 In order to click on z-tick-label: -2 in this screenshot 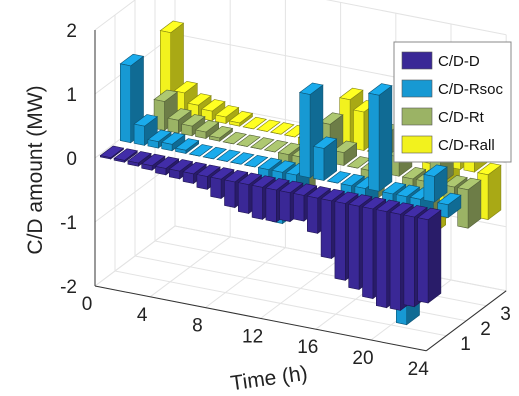, I will do `click(68, 287)`.